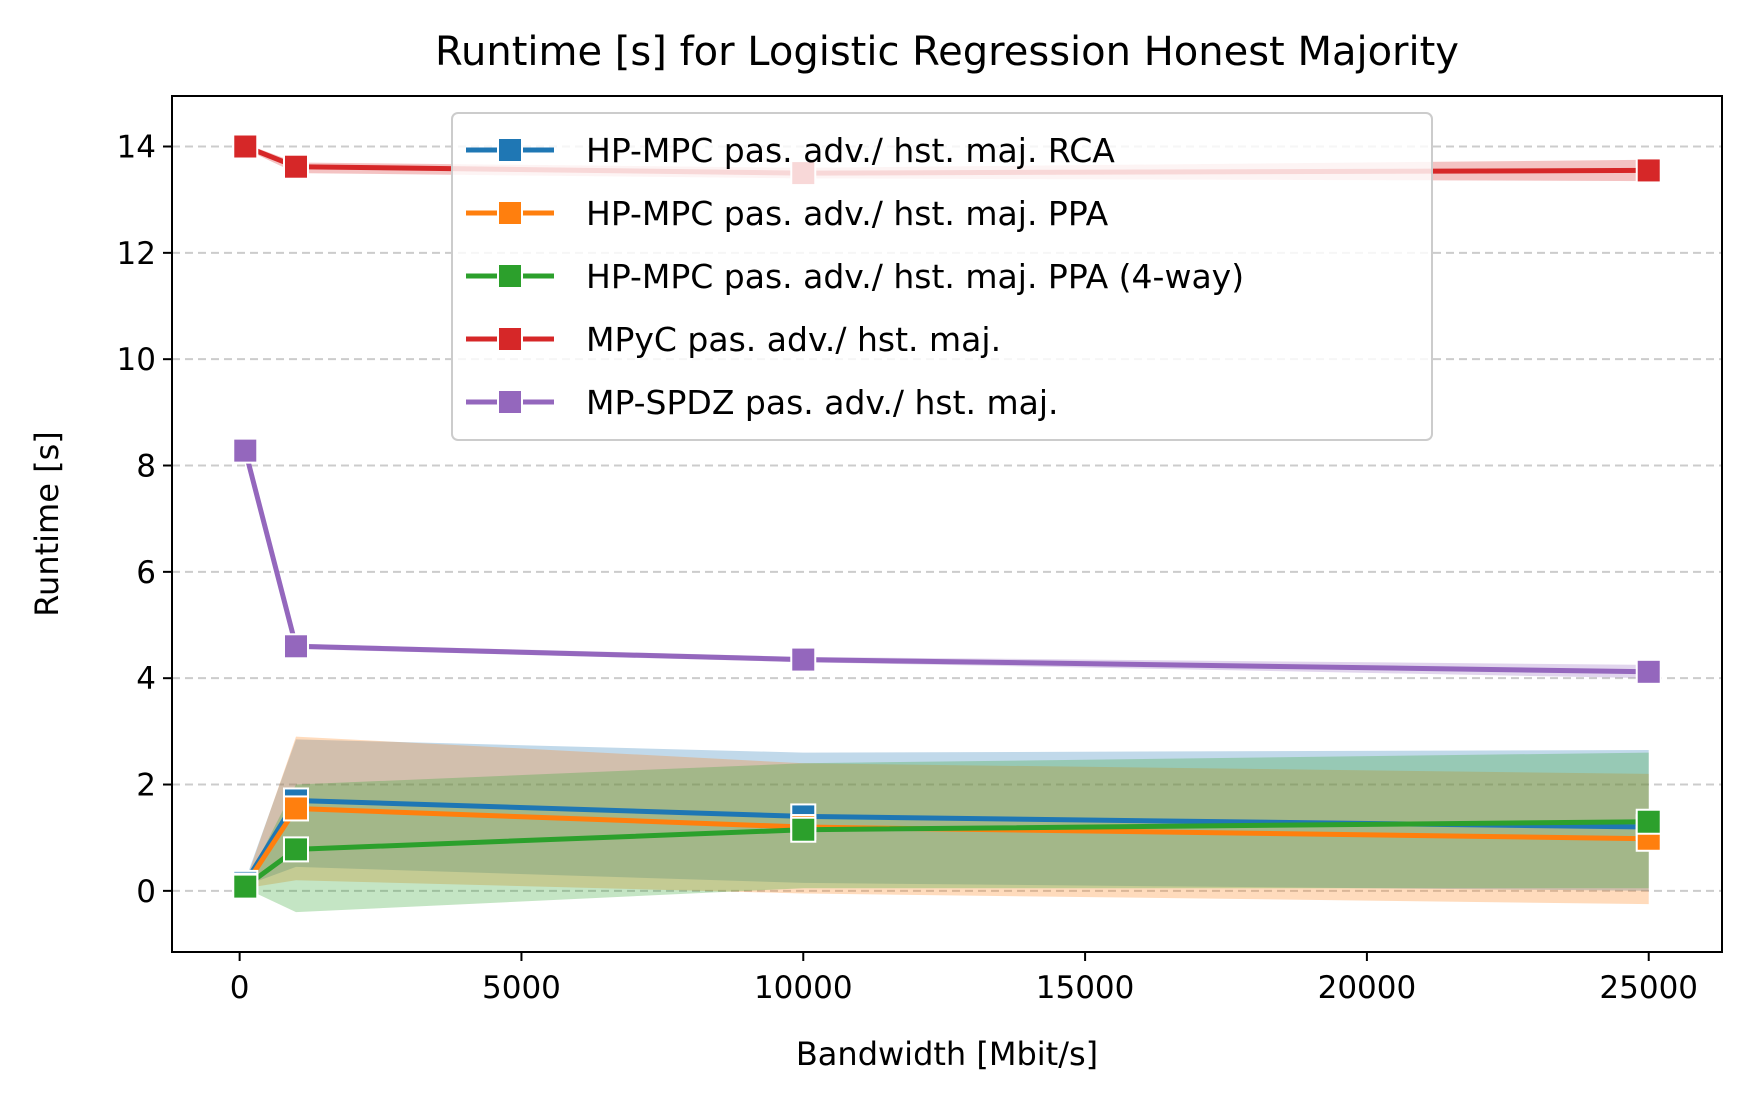 The image size is (1739, 1110). What do you see at coordinates (240, 988) in the screenshot?
I see `x-tick-label-0: 0` at bounding box center [240, 988].